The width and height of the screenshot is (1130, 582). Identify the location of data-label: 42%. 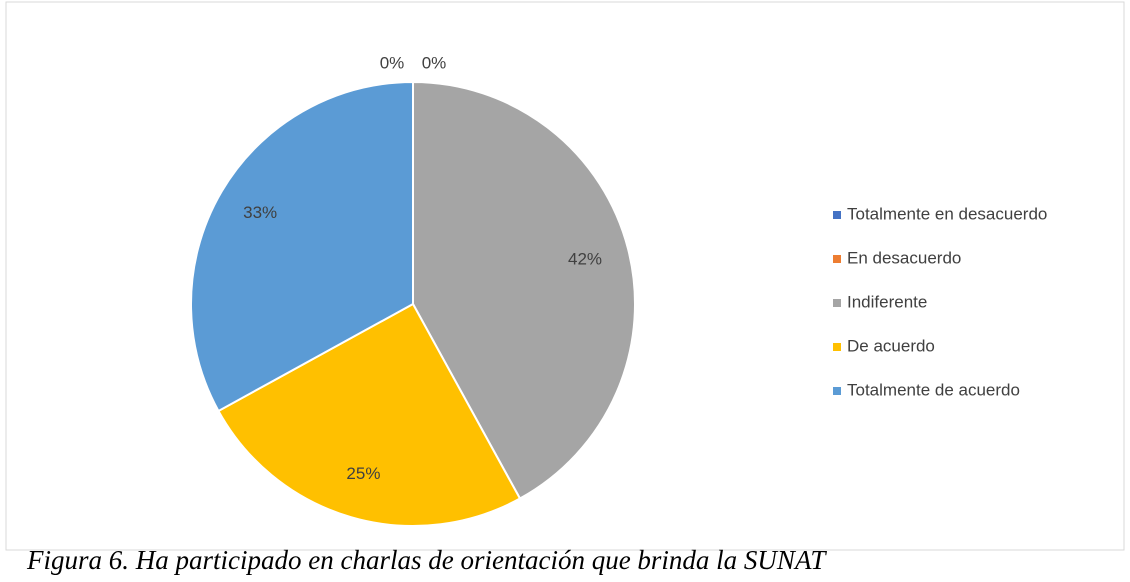
(585, 258).